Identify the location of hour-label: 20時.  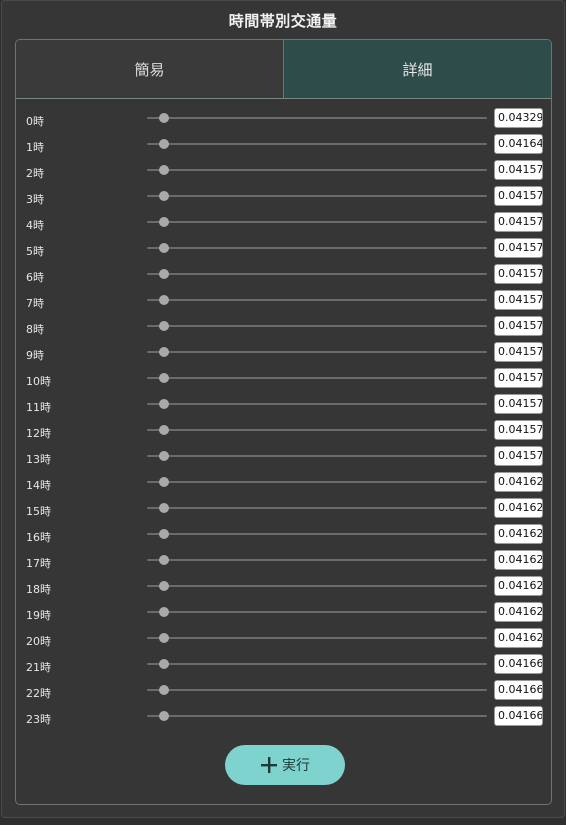
(38, 641).